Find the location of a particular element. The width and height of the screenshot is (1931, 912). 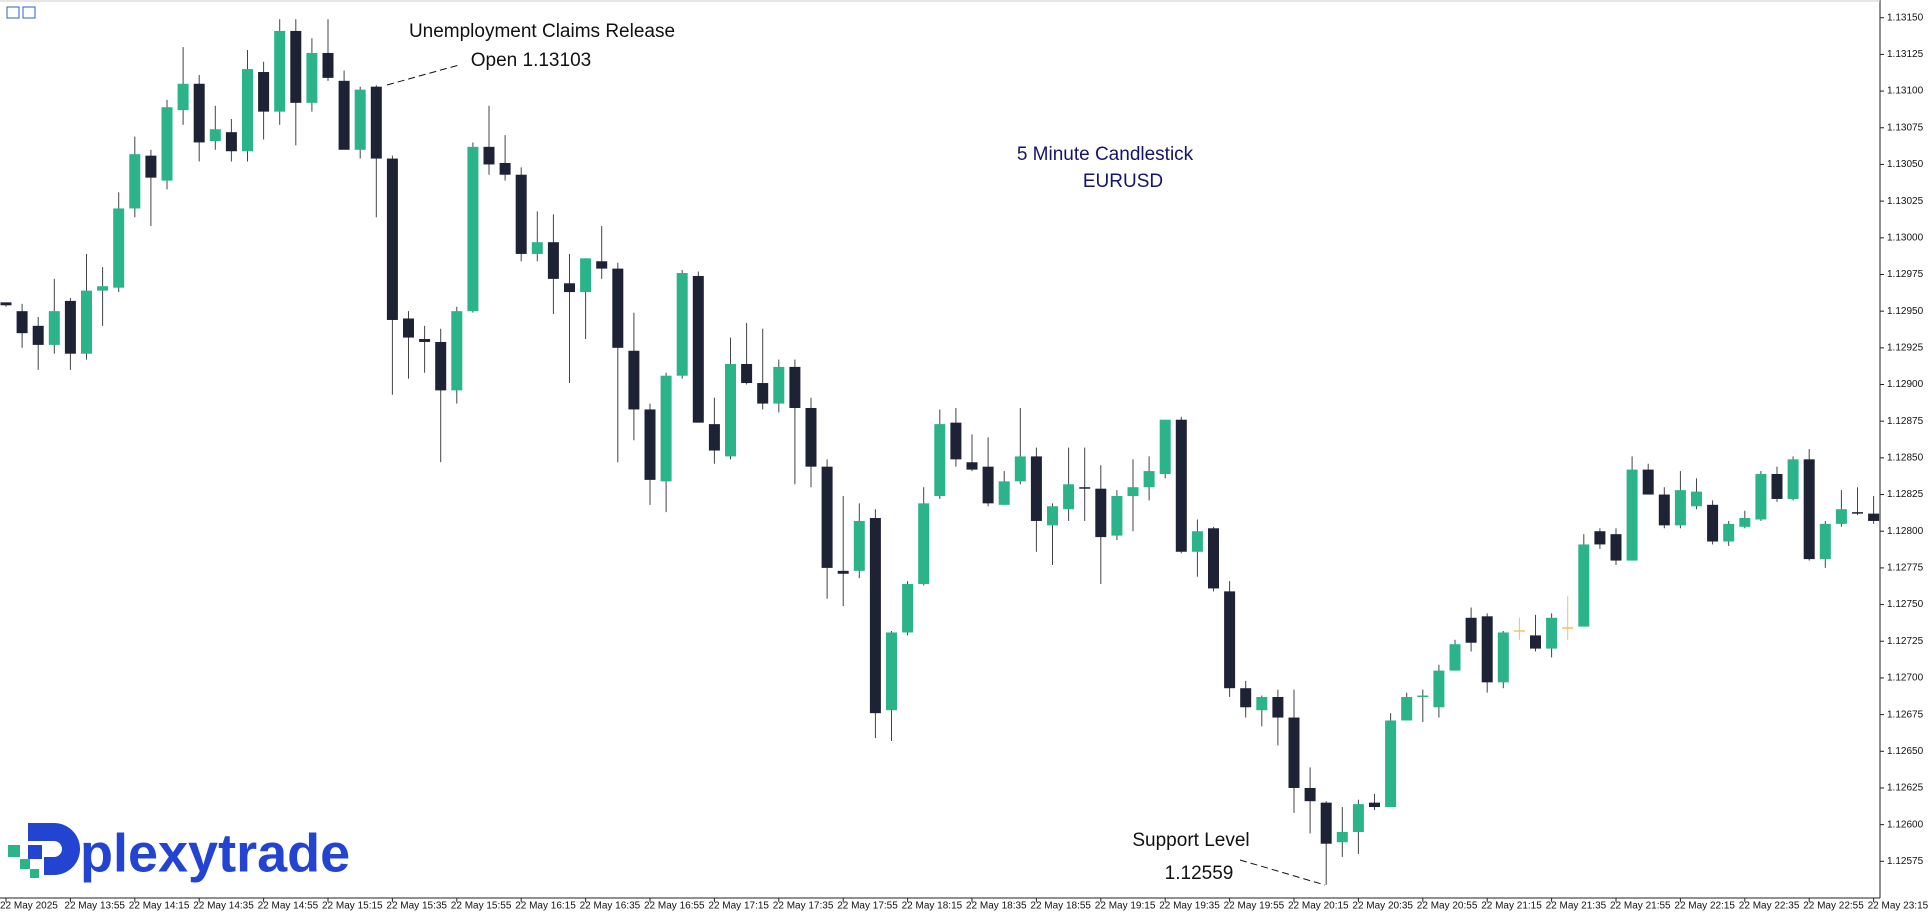

chart-title: 5 Minute Candlestick is located at coordinates (1105, 154).